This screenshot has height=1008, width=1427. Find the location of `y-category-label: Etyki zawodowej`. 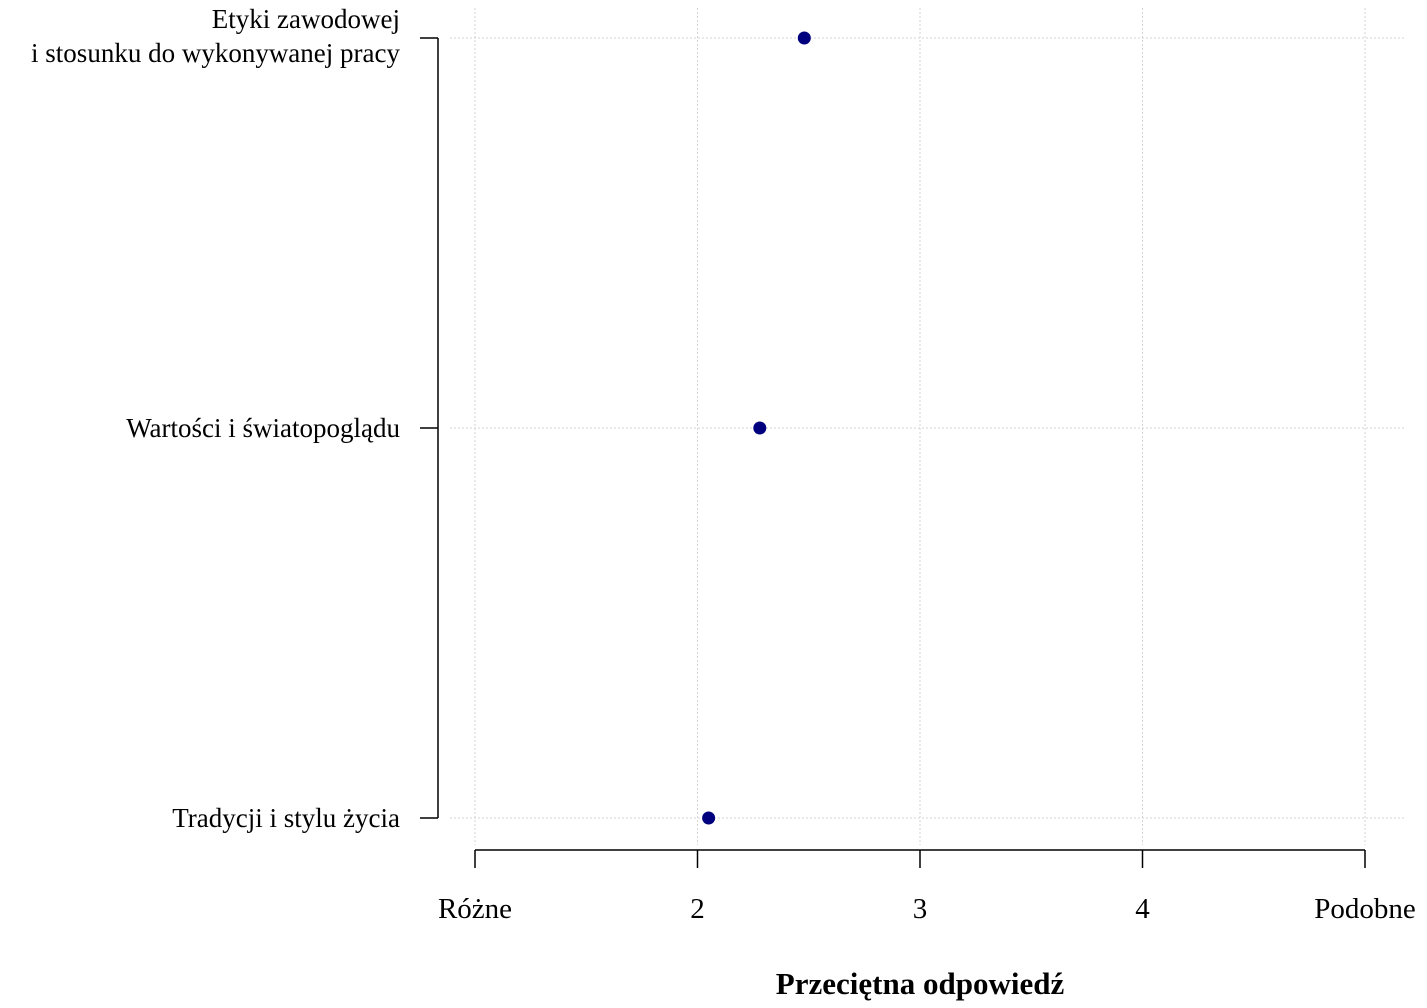

y-category-label: Etyki zawodowej is located at coordinates (306, 19).